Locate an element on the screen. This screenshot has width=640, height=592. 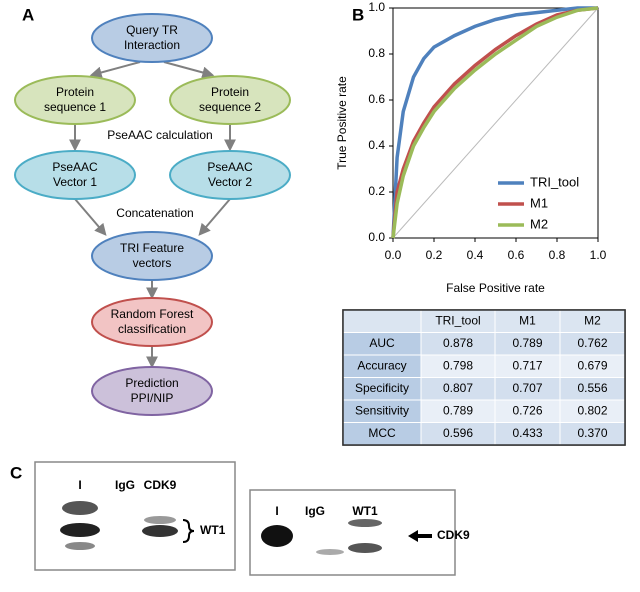
x-tick-label: 0.0 is located at coordinates (393, 255).